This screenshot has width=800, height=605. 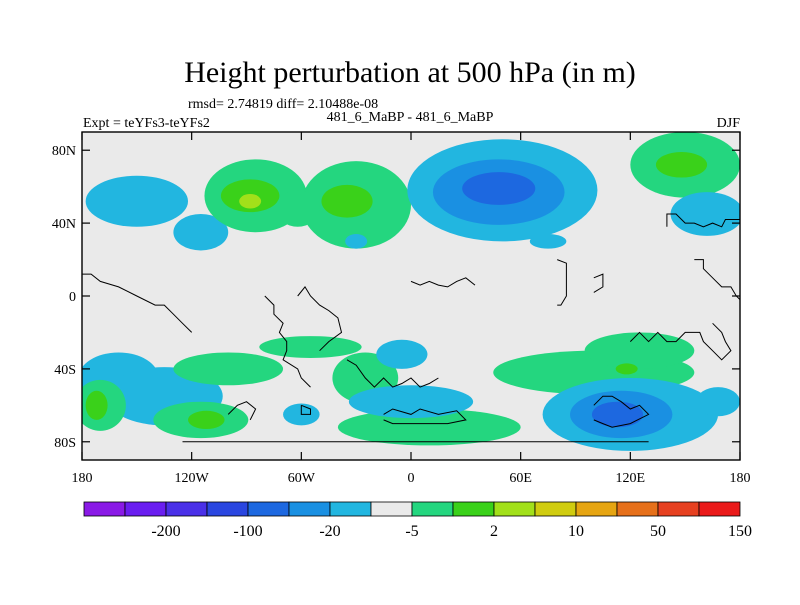 What do you see at coordinates (65, 443) in the screenshot?
I see `y-tick-label: 80S` at bounding box center [65, 443].